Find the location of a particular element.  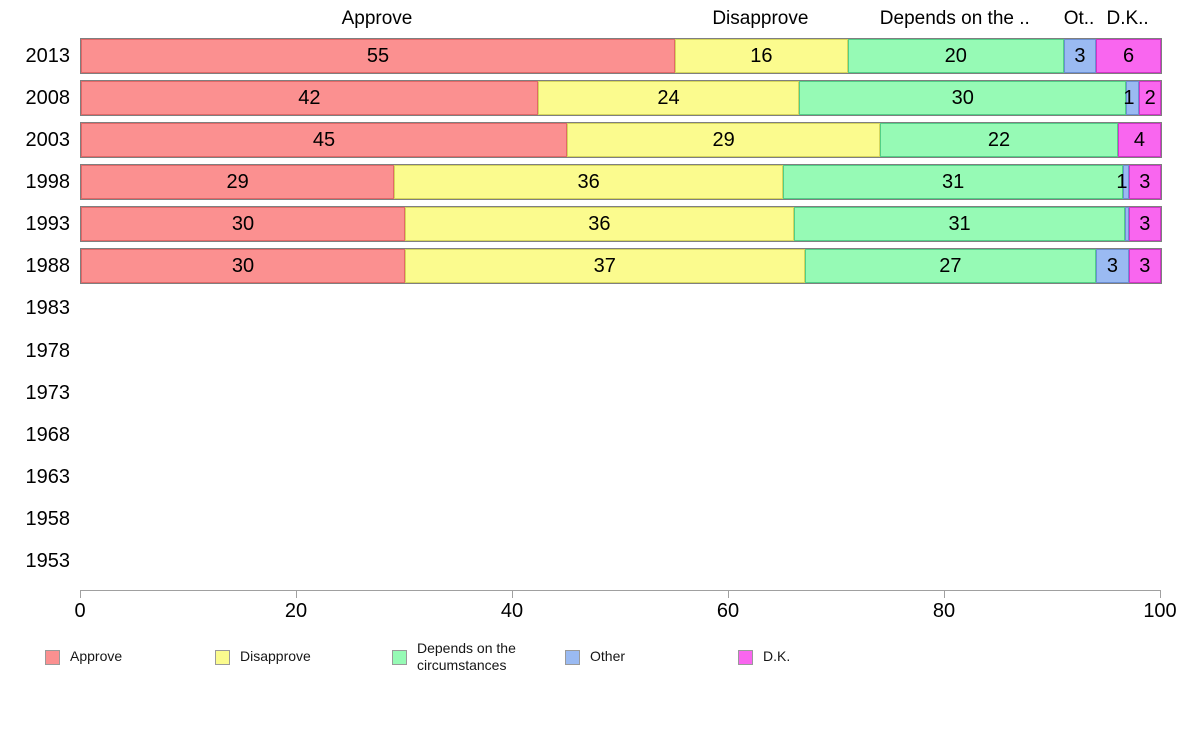

x-axis-tick-label: 0 is located at coordinates (80, 611).